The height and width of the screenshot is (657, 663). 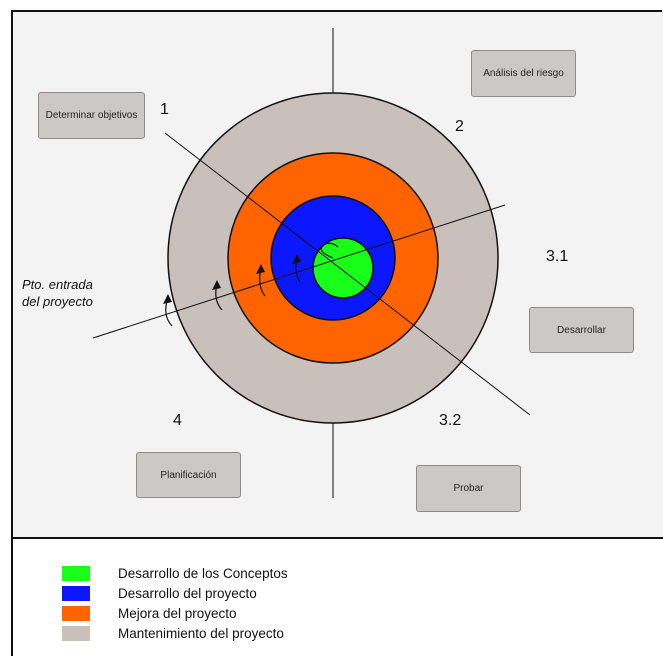 I want to click on legend-item: Mejora del proyecto, so click(x=175, y=613).